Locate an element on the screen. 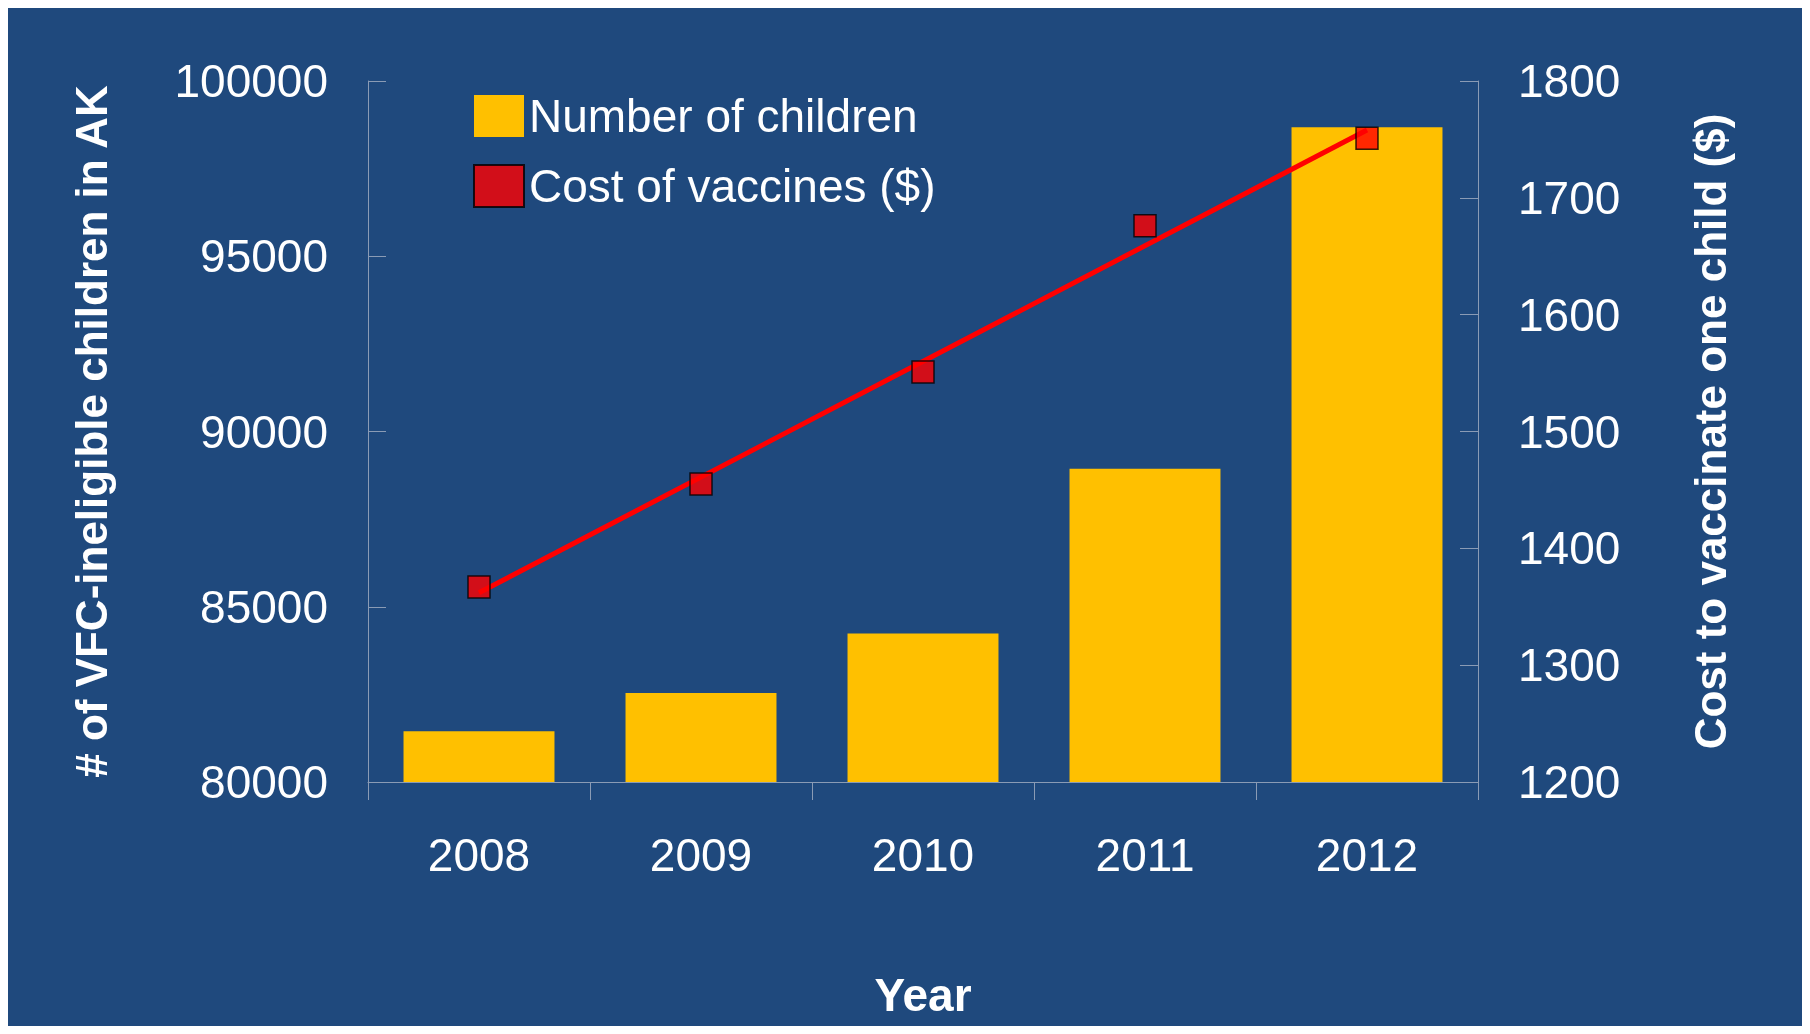  x-tick-label: 2009 is located at coordinates (701, 855).